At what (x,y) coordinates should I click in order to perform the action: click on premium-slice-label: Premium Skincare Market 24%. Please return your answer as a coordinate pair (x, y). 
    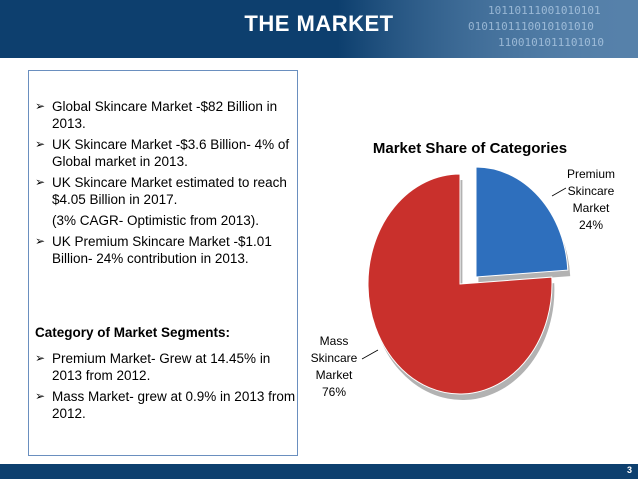
    Looking at the image, I should click on (591, 200).